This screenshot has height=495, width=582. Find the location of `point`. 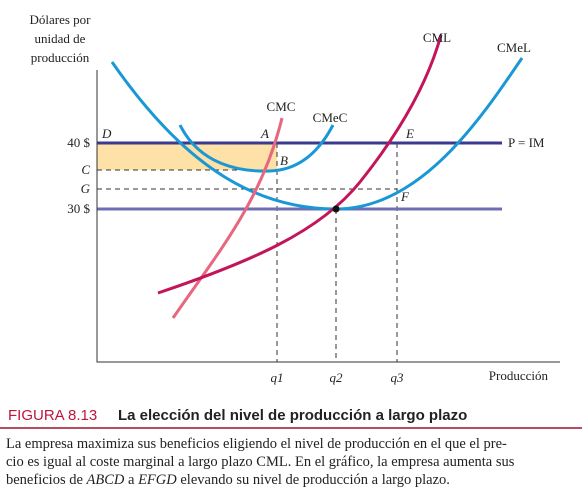

point is located at coordinates (336, 209).